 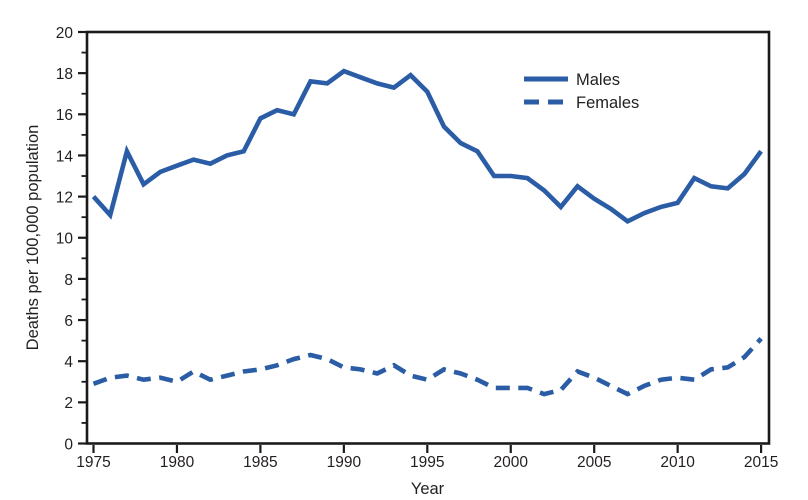 What do you see at coordinates (260, 462) in the screenshot?
I see `x-axis-tick-label: 1985` at bounding box center [260, 462].